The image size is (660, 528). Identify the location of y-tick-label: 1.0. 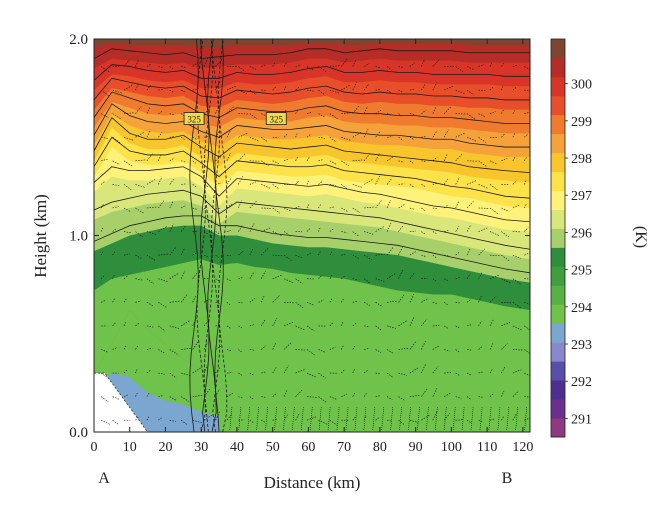
(78, 237).